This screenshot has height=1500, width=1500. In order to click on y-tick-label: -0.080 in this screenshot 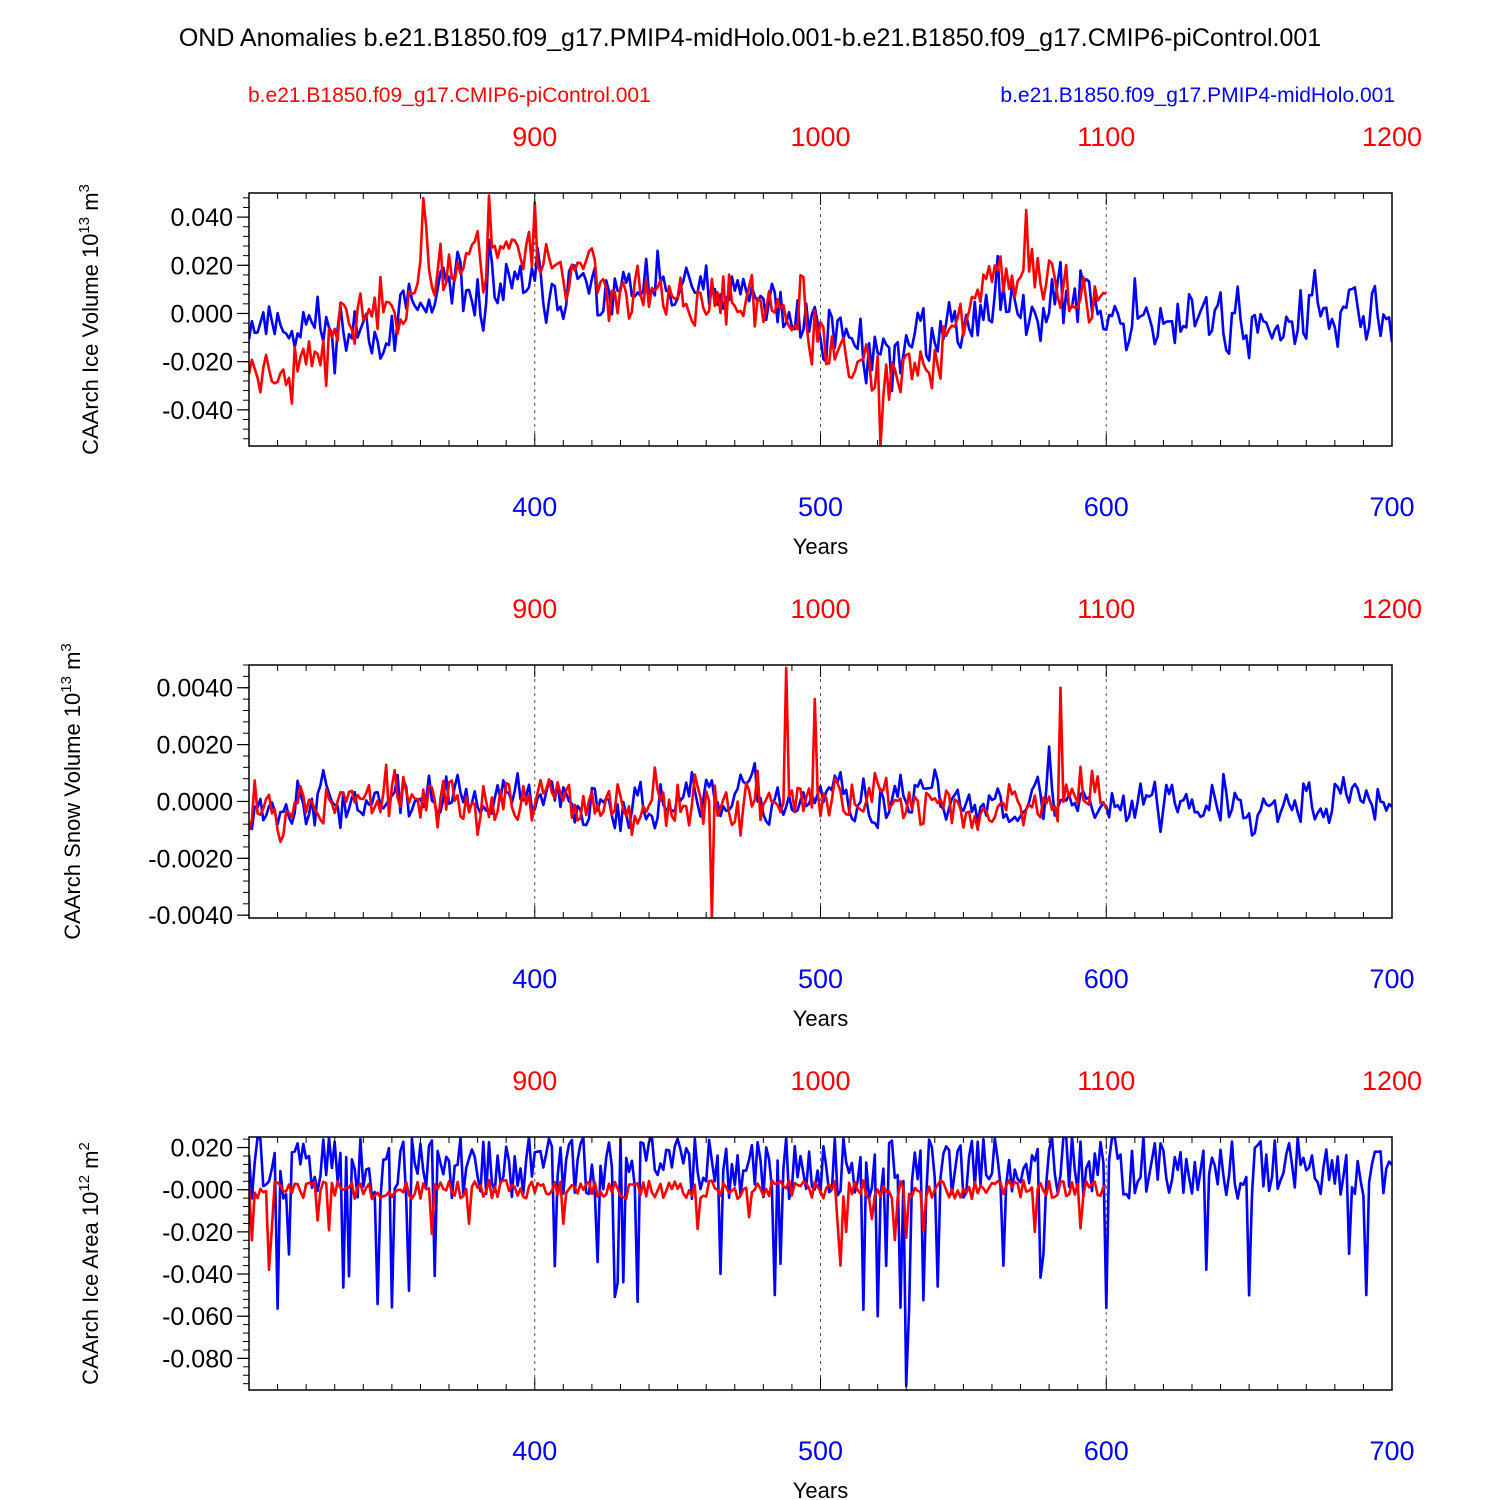, I will do `click(197, 1359)`.